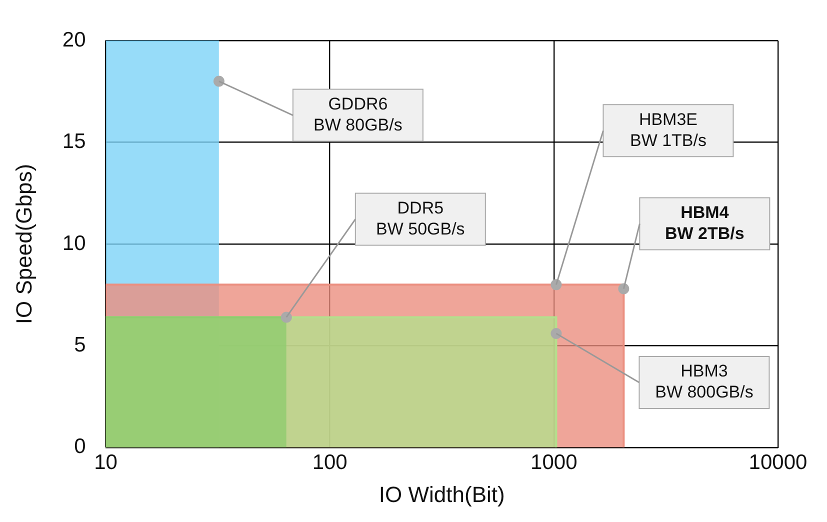 The height and width of the screenshot is (522, 827). What do you see at coordinates (80, 344) in the screenshot?
I see `y-tick-label: 5` at bounding box center [80, 344].